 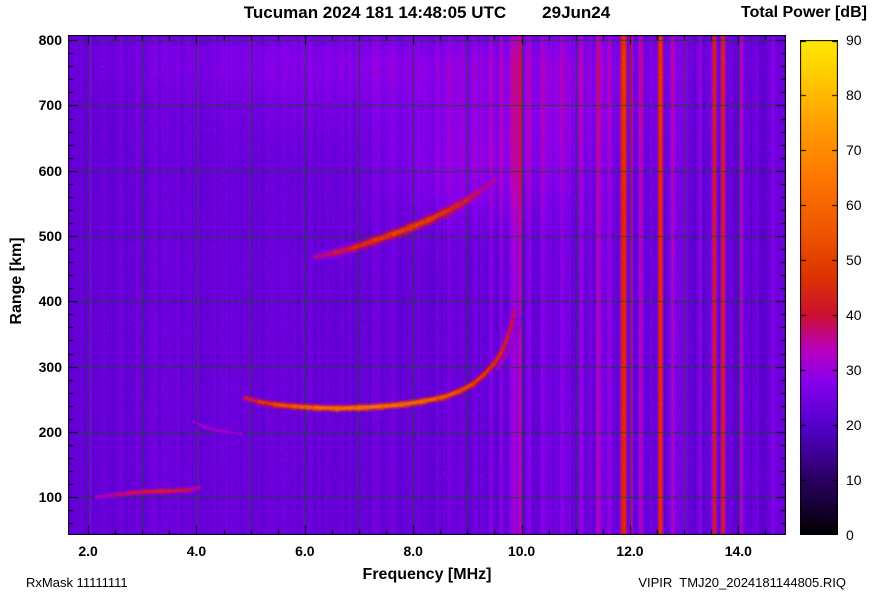 I want to click on colorbar-tick-label-40: 40, so click(x=854, y=315).